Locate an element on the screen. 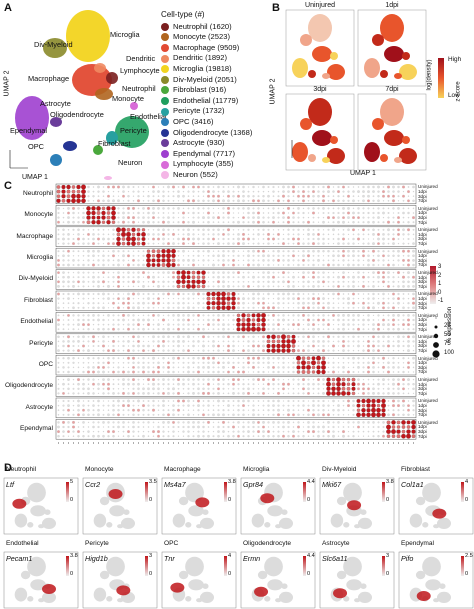 The width and height of the screenshot is (474, 609). pct-legend-dot is located at coordinates (436, 345).